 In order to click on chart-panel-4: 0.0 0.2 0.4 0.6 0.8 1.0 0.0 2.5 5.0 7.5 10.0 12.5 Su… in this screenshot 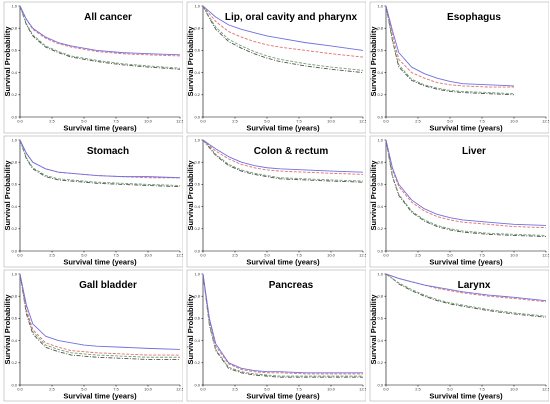, I will do `click(91, 201)`.